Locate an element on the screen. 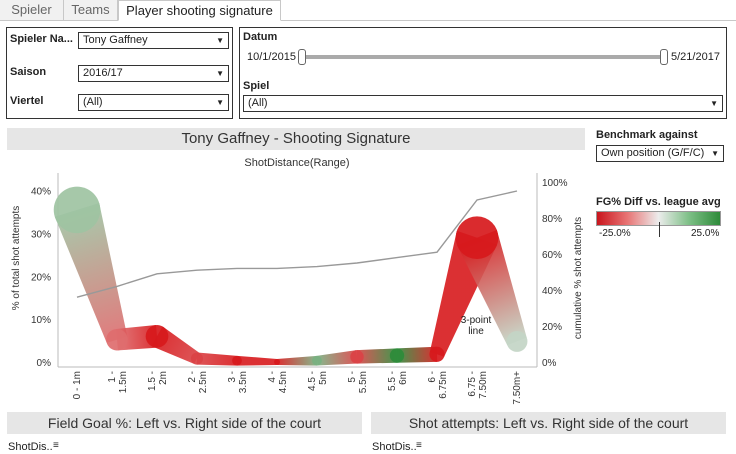  x-tick-label: 6.75 -7.50m is located at coordinates (478, 385).